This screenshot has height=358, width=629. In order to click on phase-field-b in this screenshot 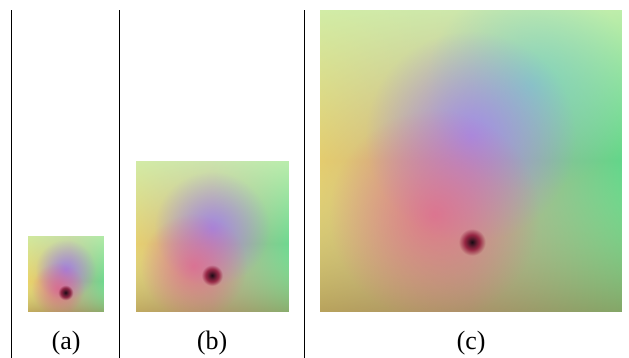, I will do `click(212, 236)`.